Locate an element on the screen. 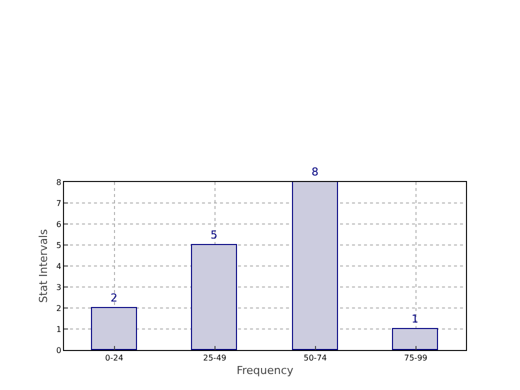 This screenshot has height=390, width=520. y-tick-label: 4 is located at coordinates (59, 266).